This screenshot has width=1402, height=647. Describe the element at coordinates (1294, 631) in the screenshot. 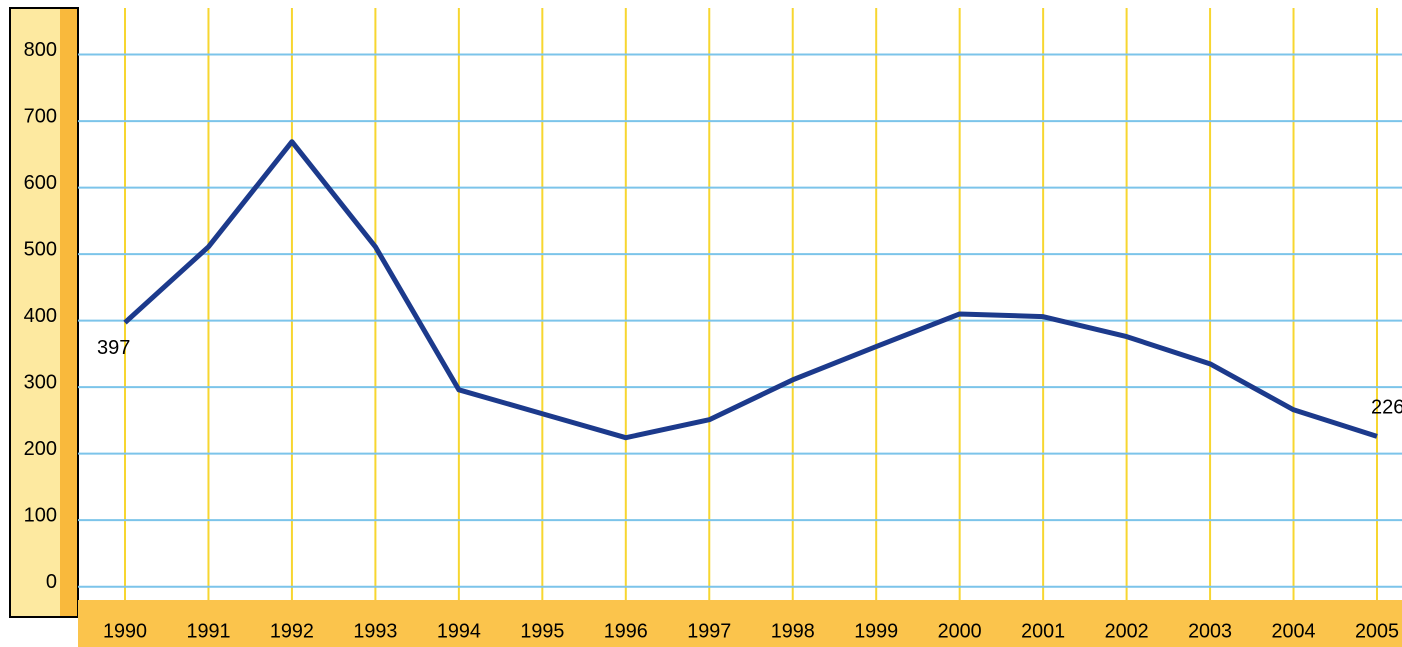

I see `x-tick-label: 2004` at that location.